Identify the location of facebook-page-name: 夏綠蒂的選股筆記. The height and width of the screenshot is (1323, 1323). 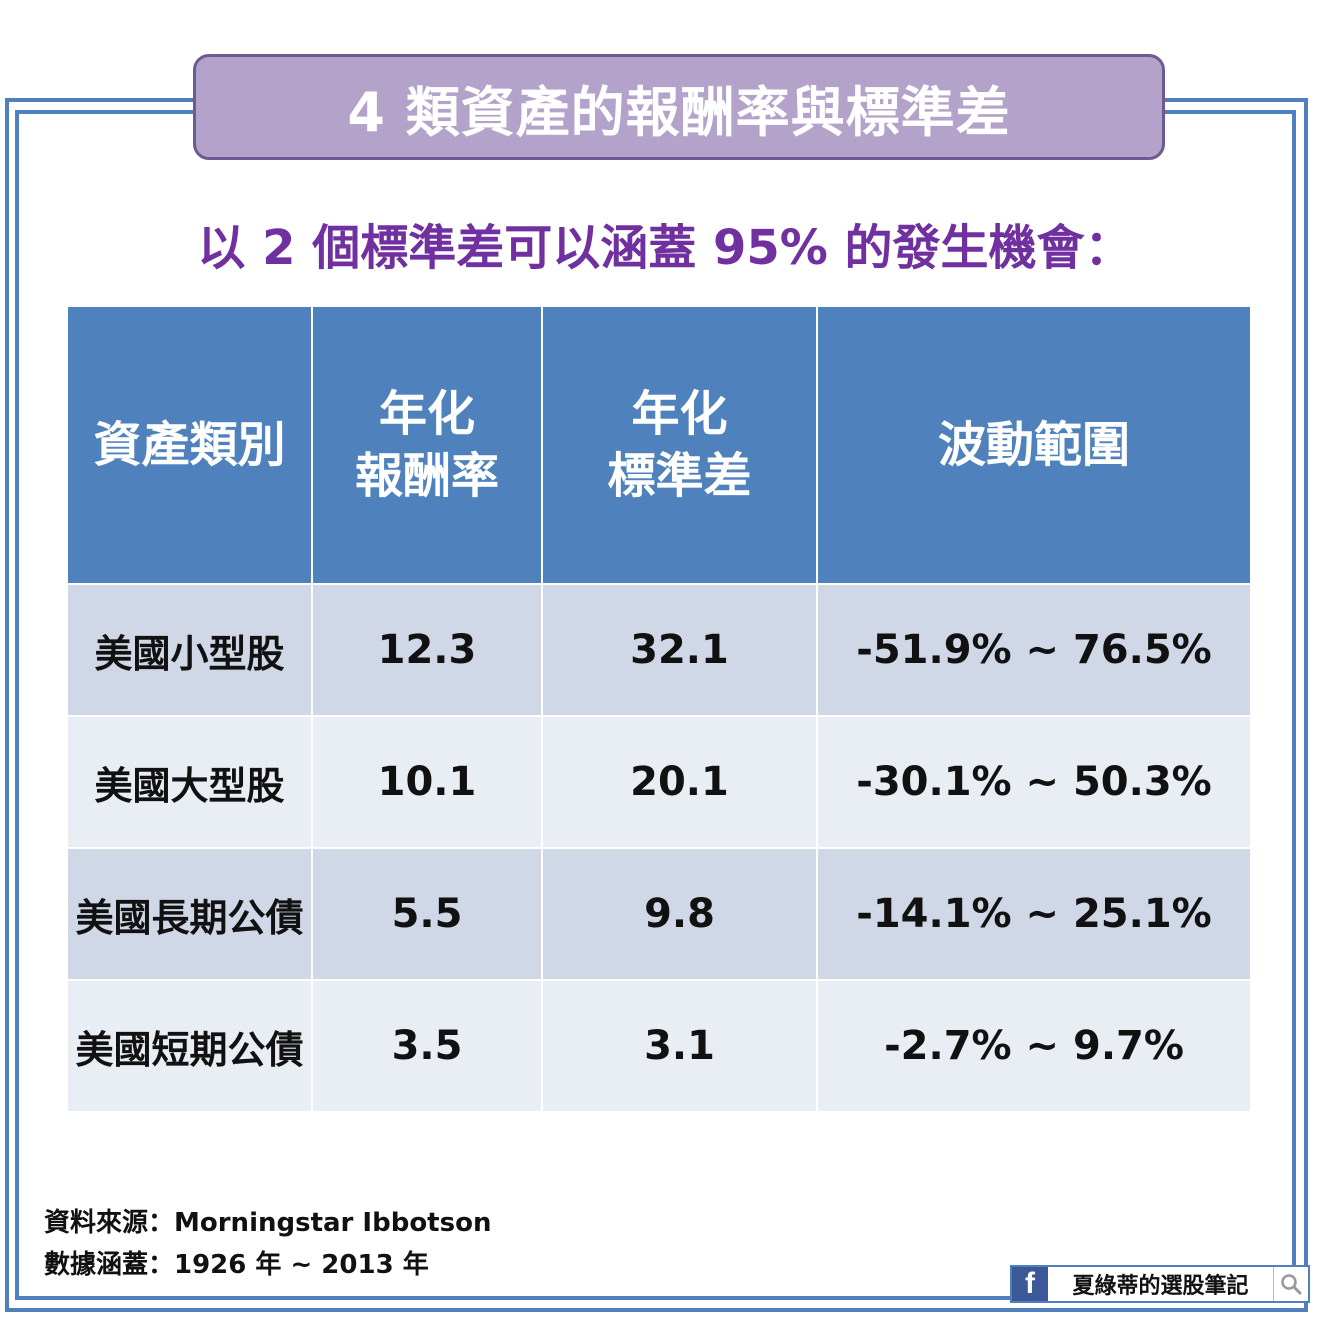
(1160, 1286).